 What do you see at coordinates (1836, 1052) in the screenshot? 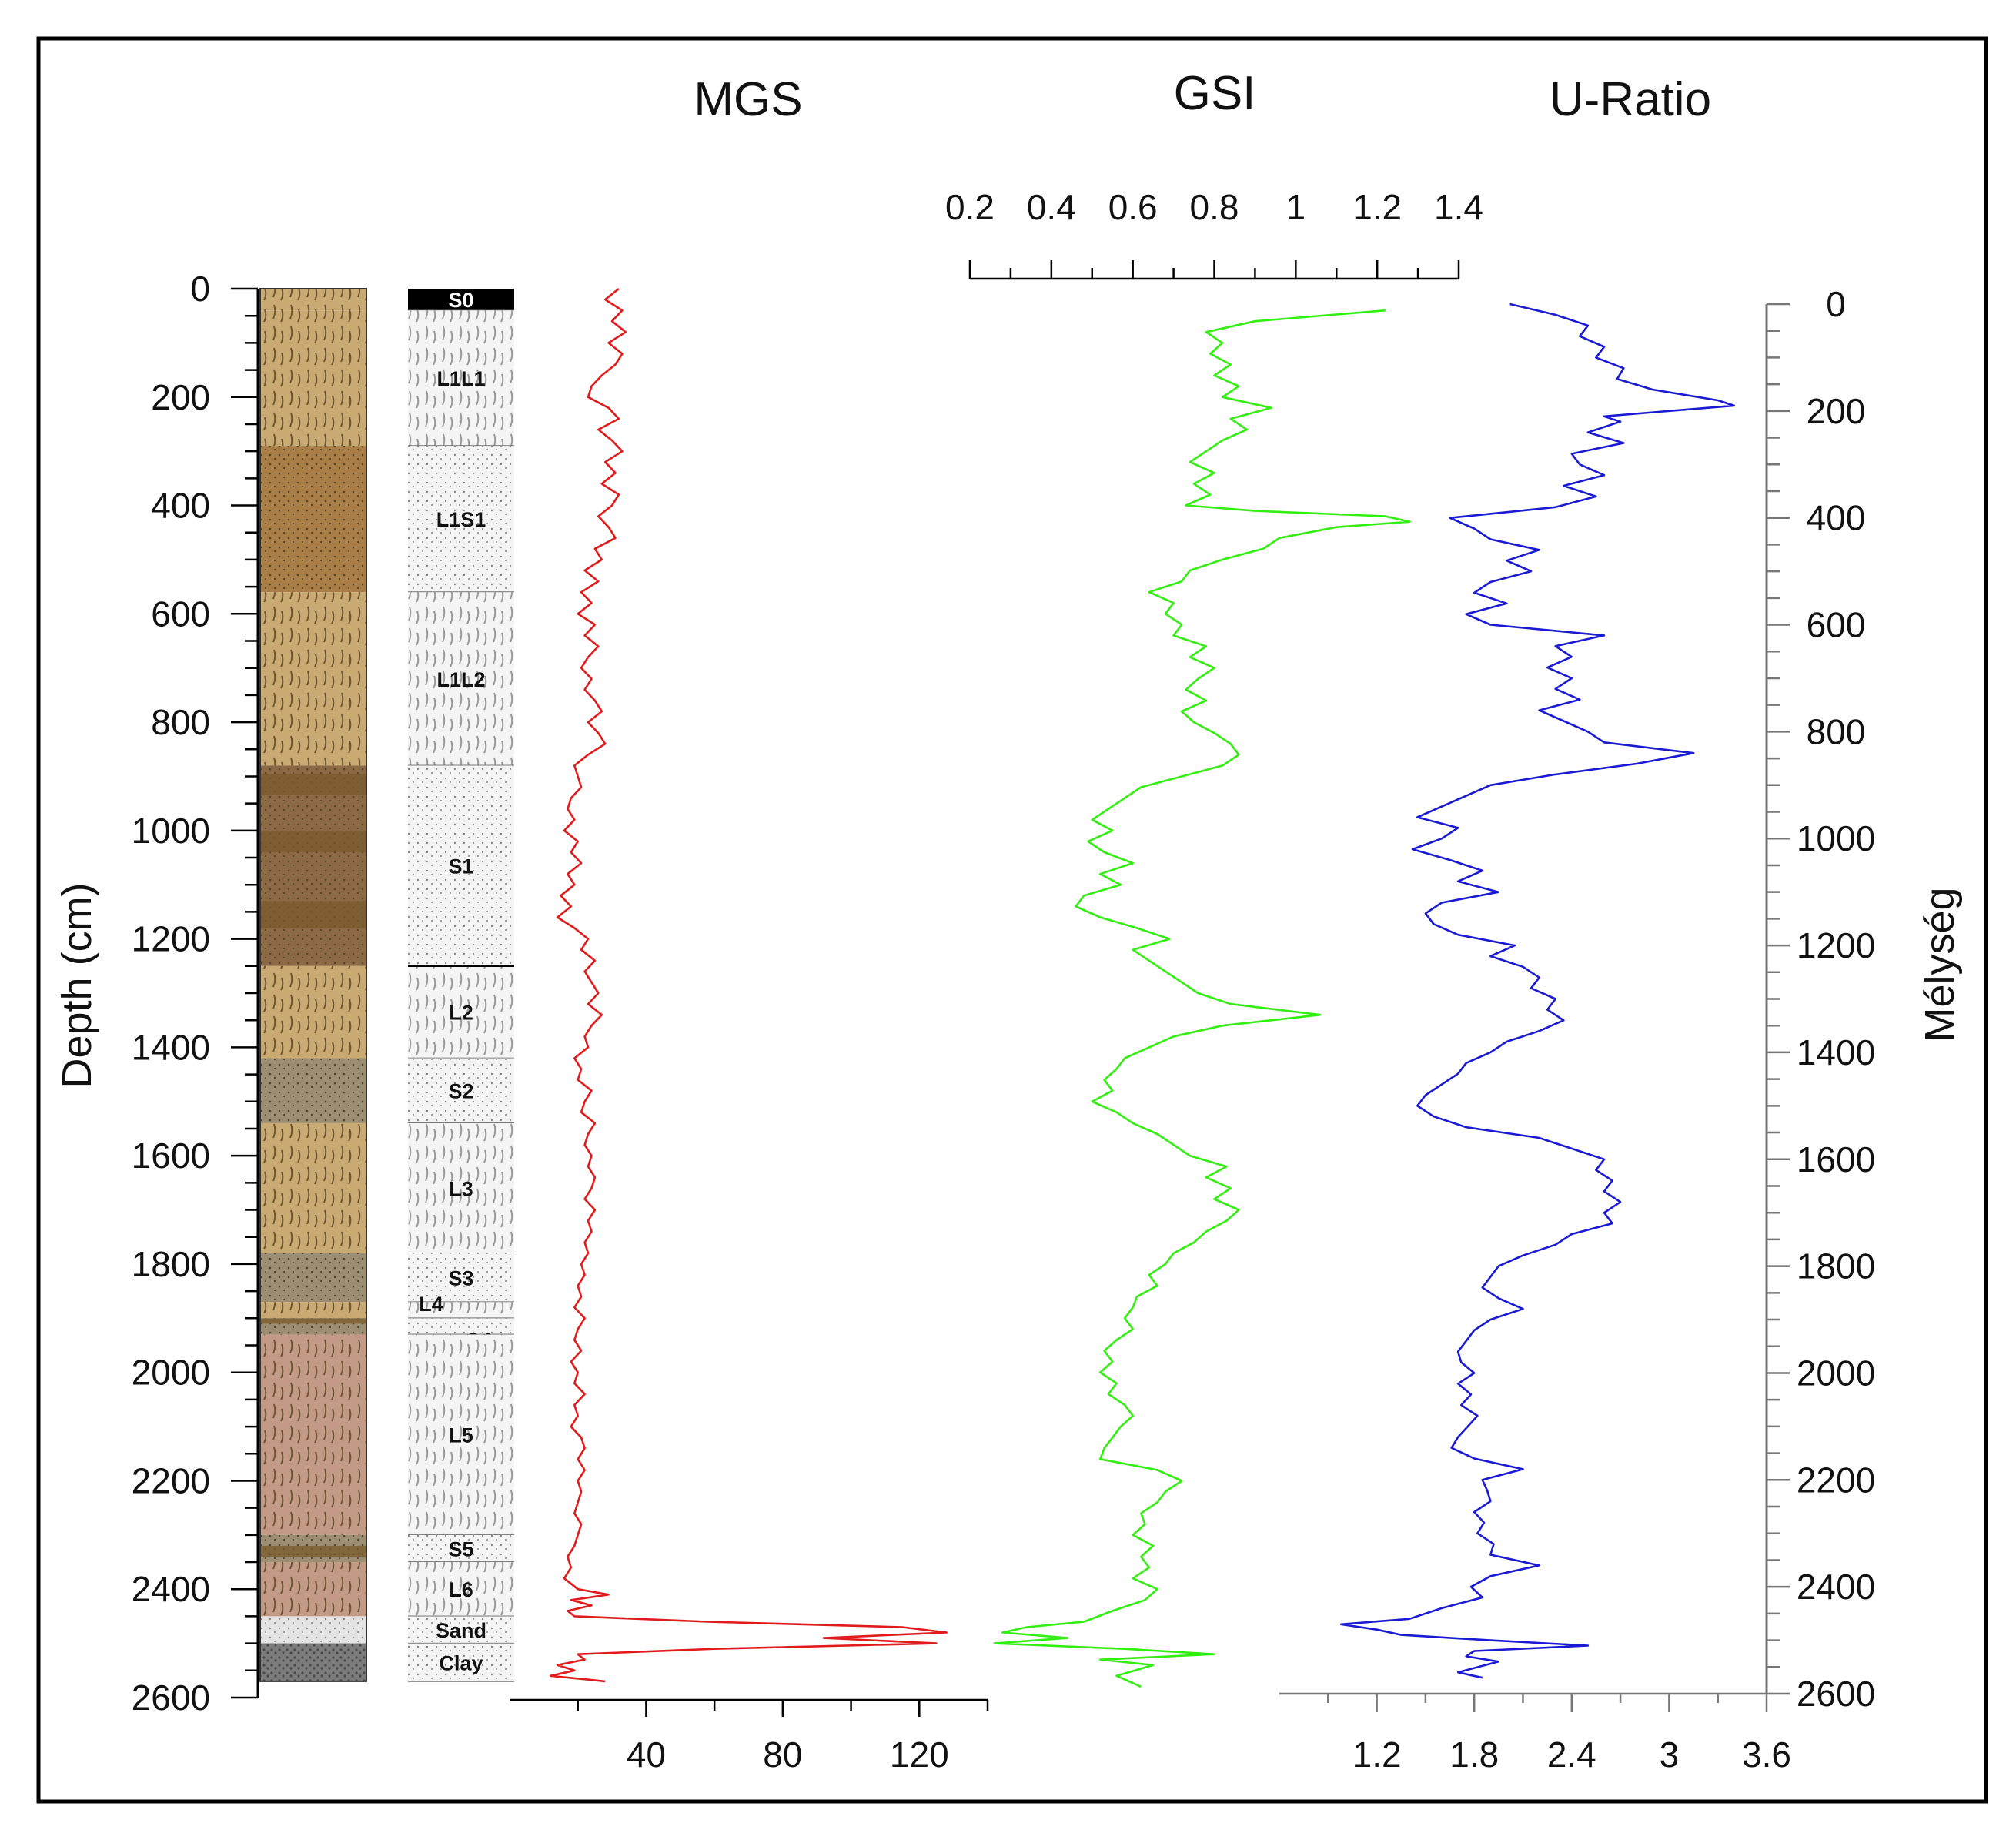
I see `right-axis-tick-label: 1400` at bounding box center [1836, 1052].